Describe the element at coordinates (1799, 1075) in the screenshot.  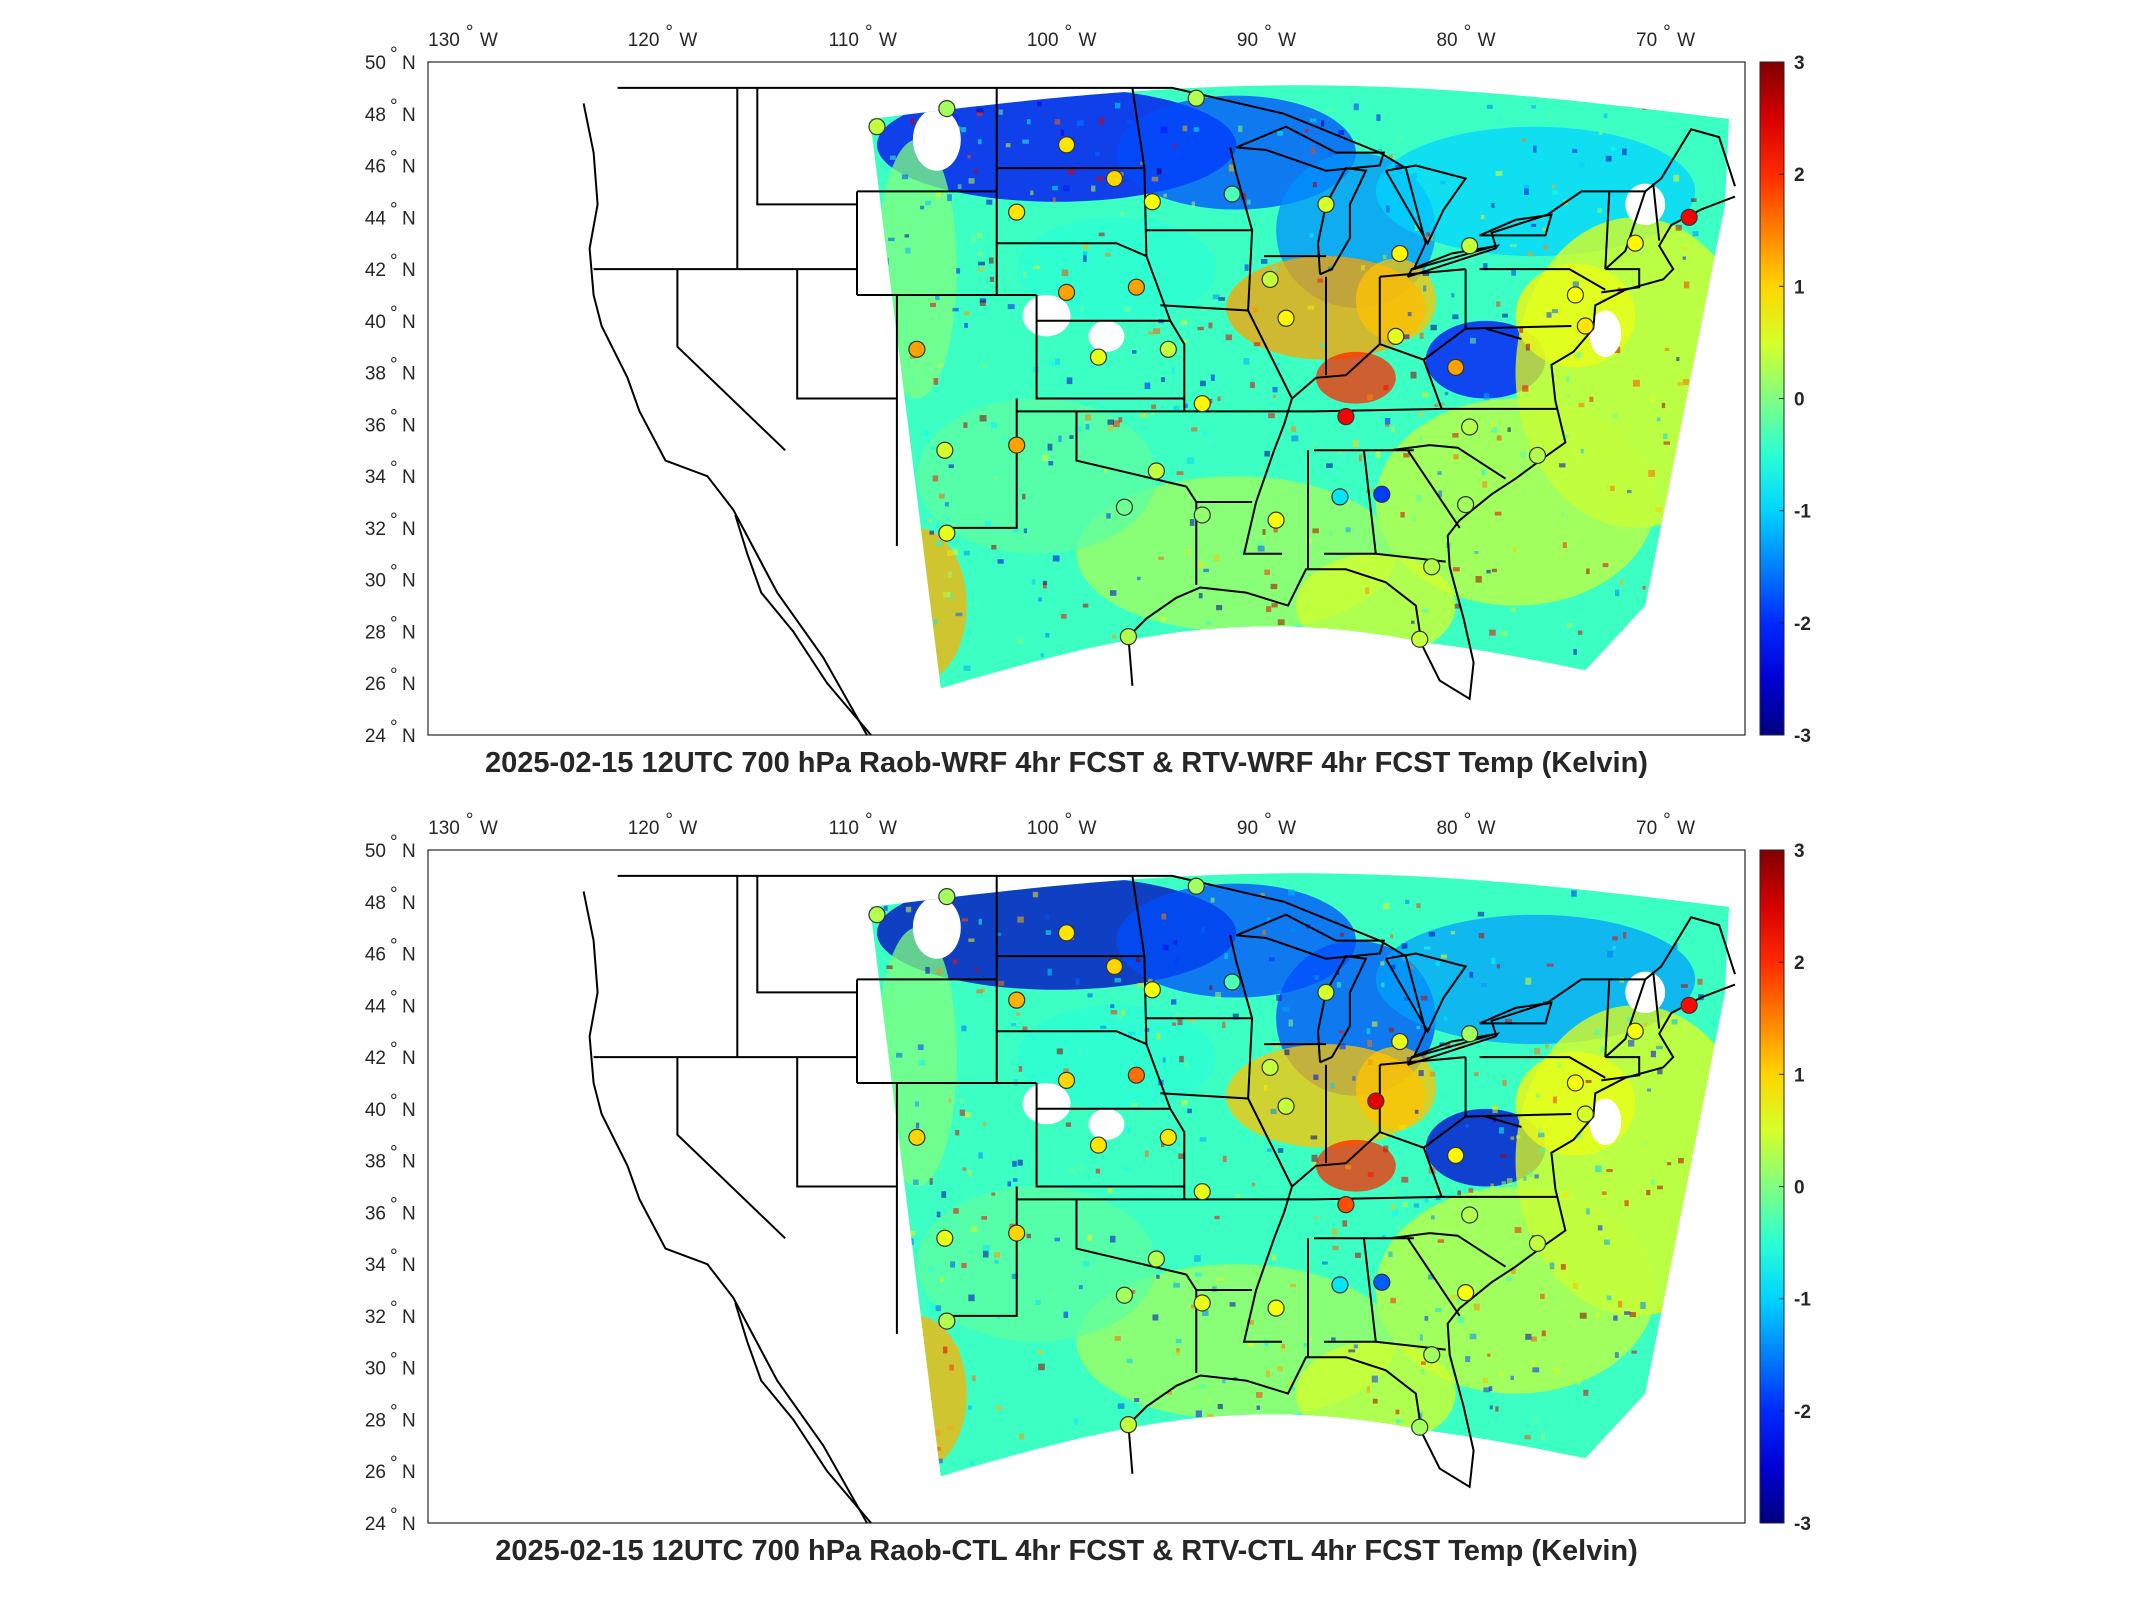
I see `colorbar-tick-label: 1` at that location.